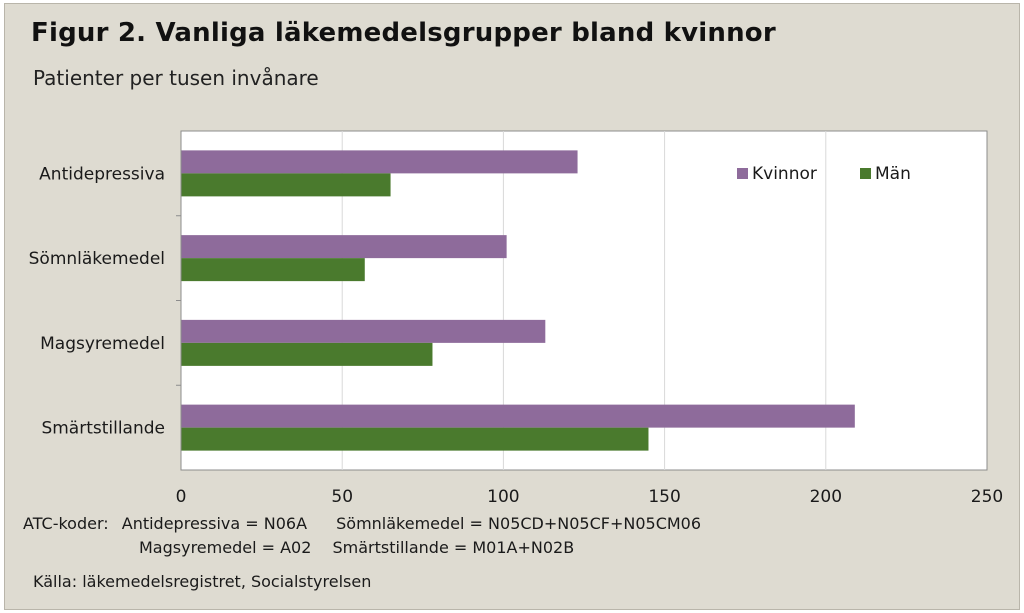  Describe the element at coordinates (664, 497) in the screenshot. I see `x-tick-label-150: 150` at that location.